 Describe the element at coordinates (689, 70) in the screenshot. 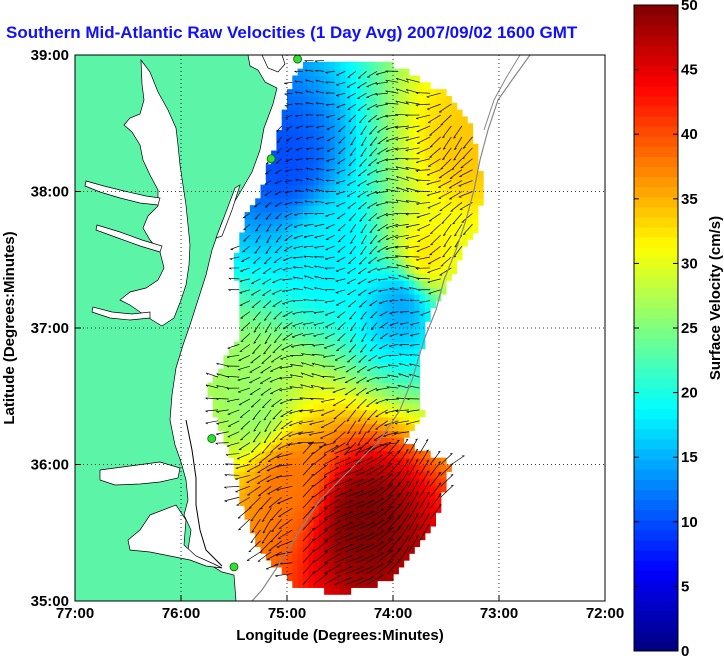

I see `colorbar-tick-label: 45` at that location.